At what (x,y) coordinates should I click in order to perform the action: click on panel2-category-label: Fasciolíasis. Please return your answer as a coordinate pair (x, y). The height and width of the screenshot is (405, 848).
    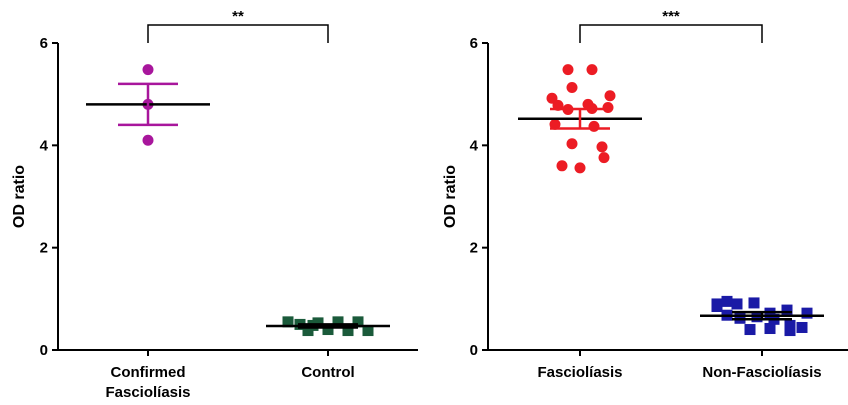
    Looking at the image, I should click on (579, 372).